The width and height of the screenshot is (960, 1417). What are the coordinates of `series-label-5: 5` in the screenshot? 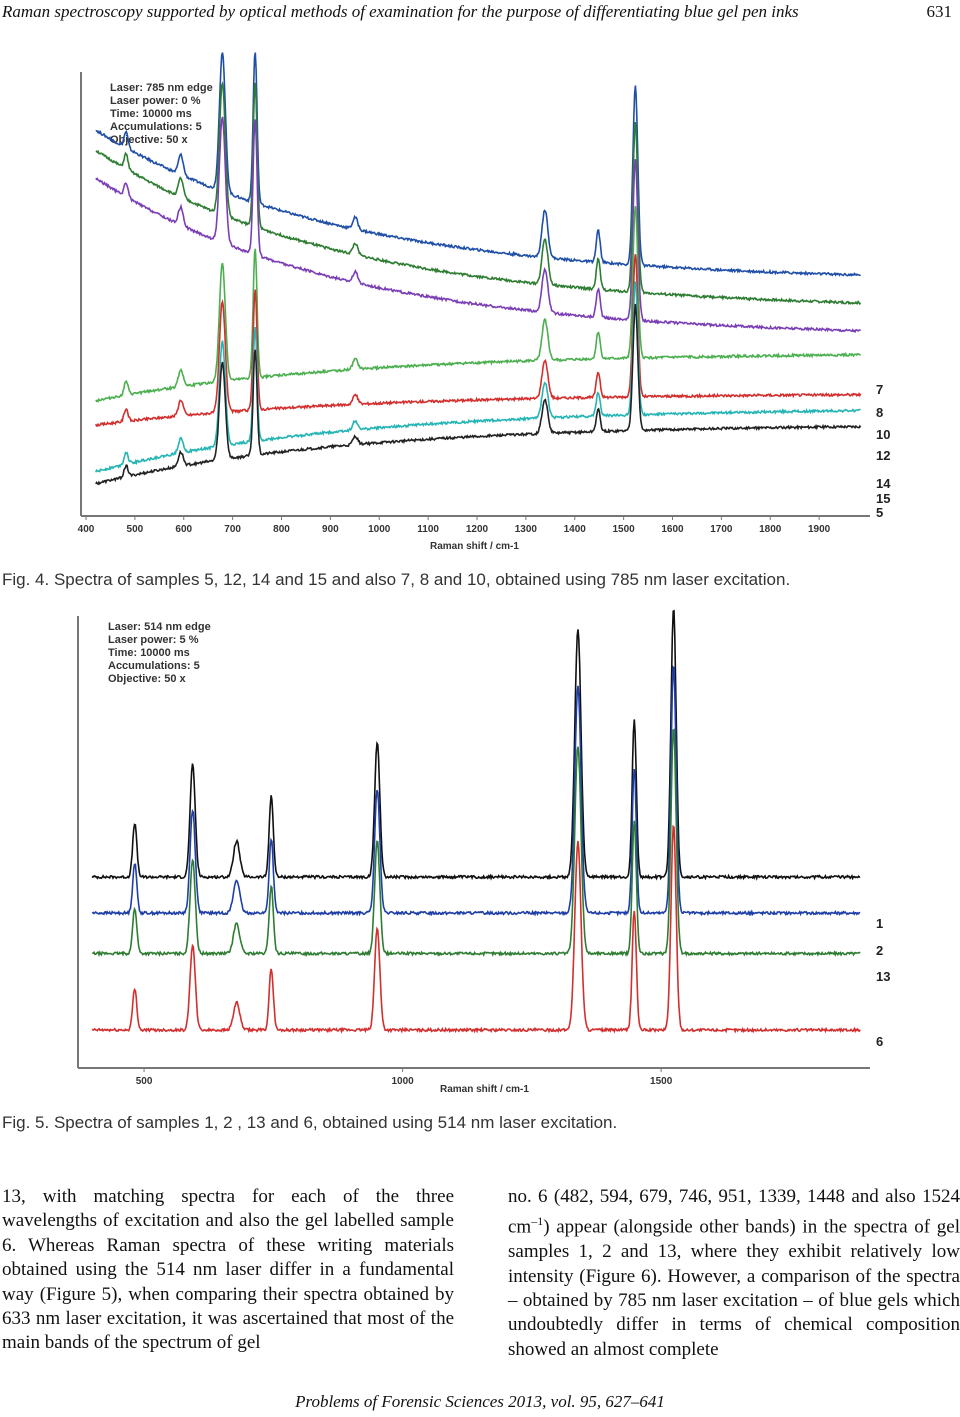 It's located at (879, 512).